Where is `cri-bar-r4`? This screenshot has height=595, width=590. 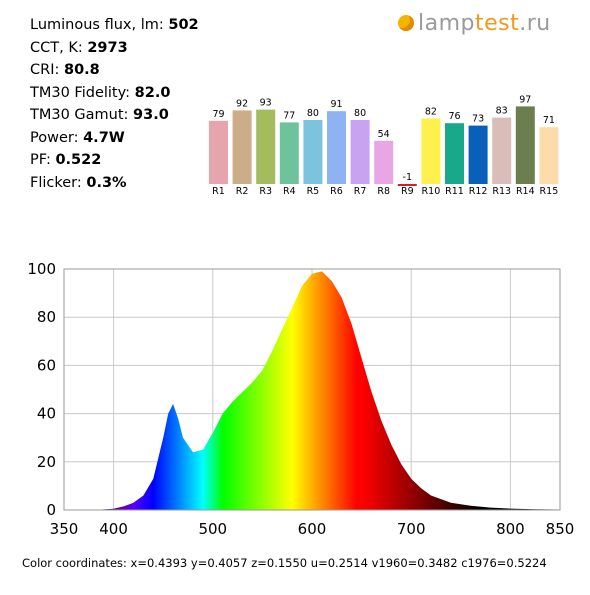
cri-bar-r4 is located at coordinates (289, 153).